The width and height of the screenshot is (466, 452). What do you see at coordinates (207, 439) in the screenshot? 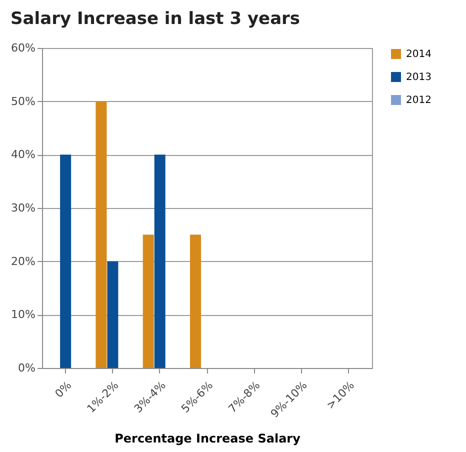
I see `x-axis-title: Percentage Increase Salary` at bounding box center [207, 439].